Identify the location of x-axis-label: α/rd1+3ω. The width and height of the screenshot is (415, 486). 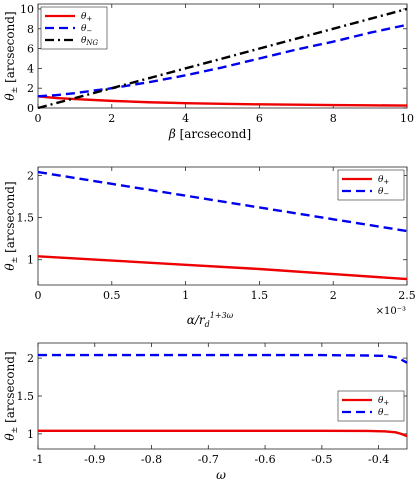
(210, 320).